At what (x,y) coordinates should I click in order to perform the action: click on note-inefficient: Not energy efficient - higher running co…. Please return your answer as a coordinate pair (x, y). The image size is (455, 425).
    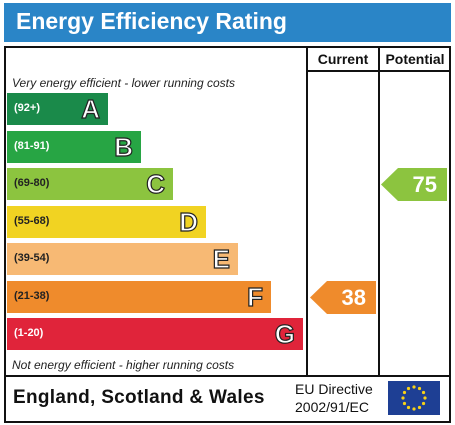
    Looking at the image, I should click on (123, 365).